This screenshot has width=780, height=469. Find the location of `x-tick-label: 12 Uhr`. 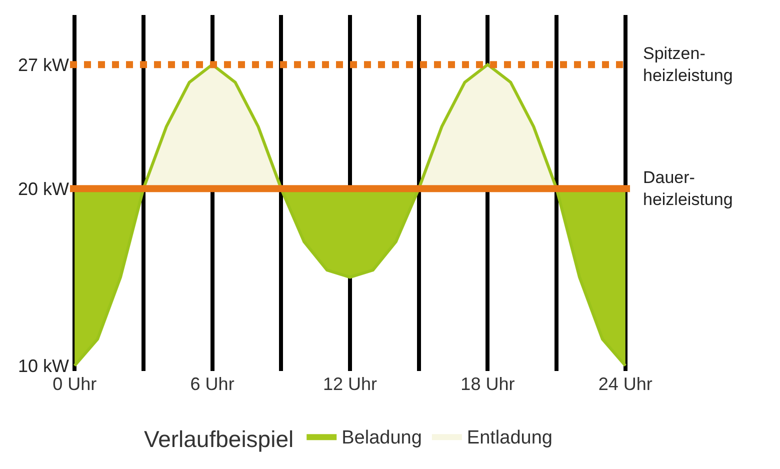

x-tick-label: 12 Uhr is located at coordinates (350, 384).